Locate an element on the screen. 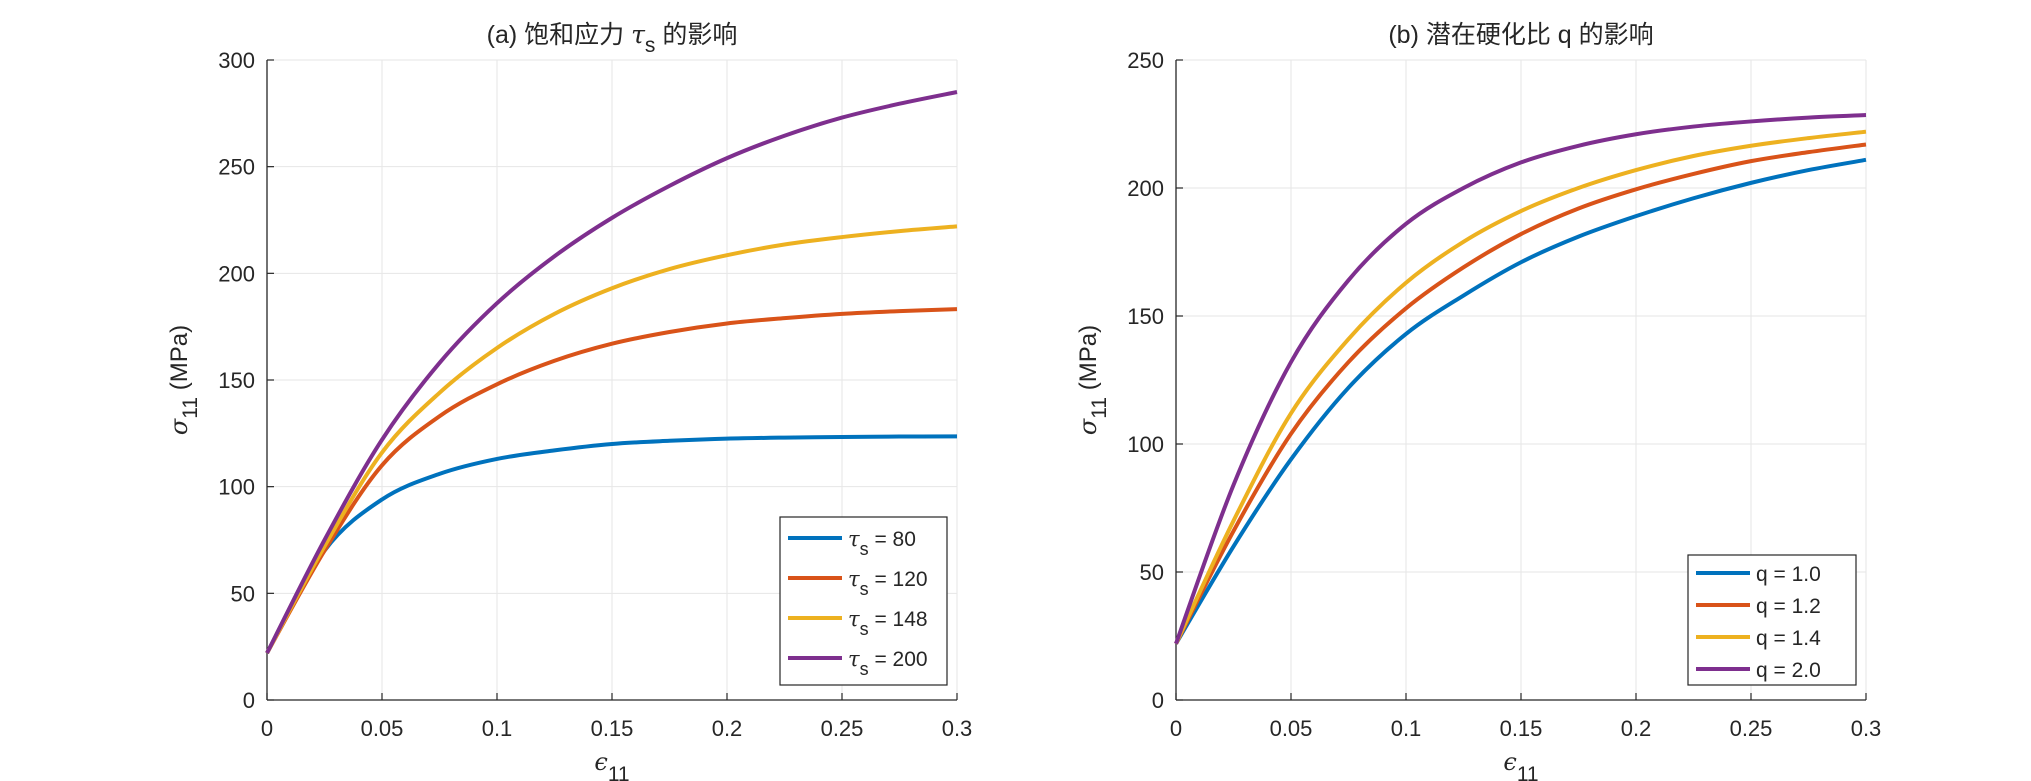 This screenshot has height=781, width=2031. legend-value: q = 1.4 is located at coordinates (1788, 638).